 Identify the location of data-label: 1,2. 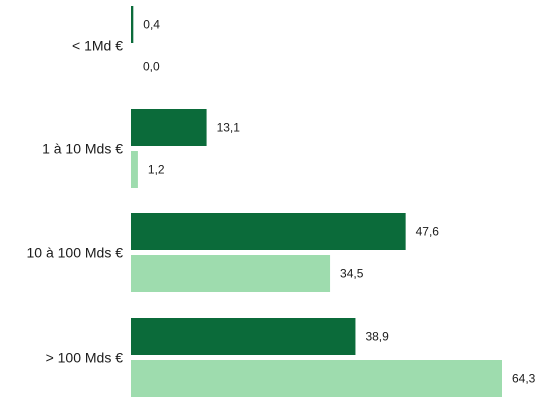
(156, 170).